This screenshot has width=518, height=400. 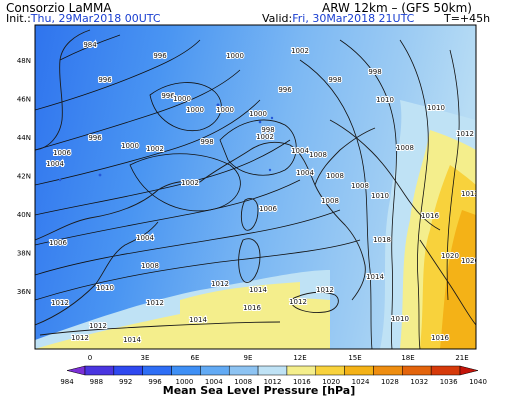 I want to click on latitude-label: 42N, so click(x=24, y=177).